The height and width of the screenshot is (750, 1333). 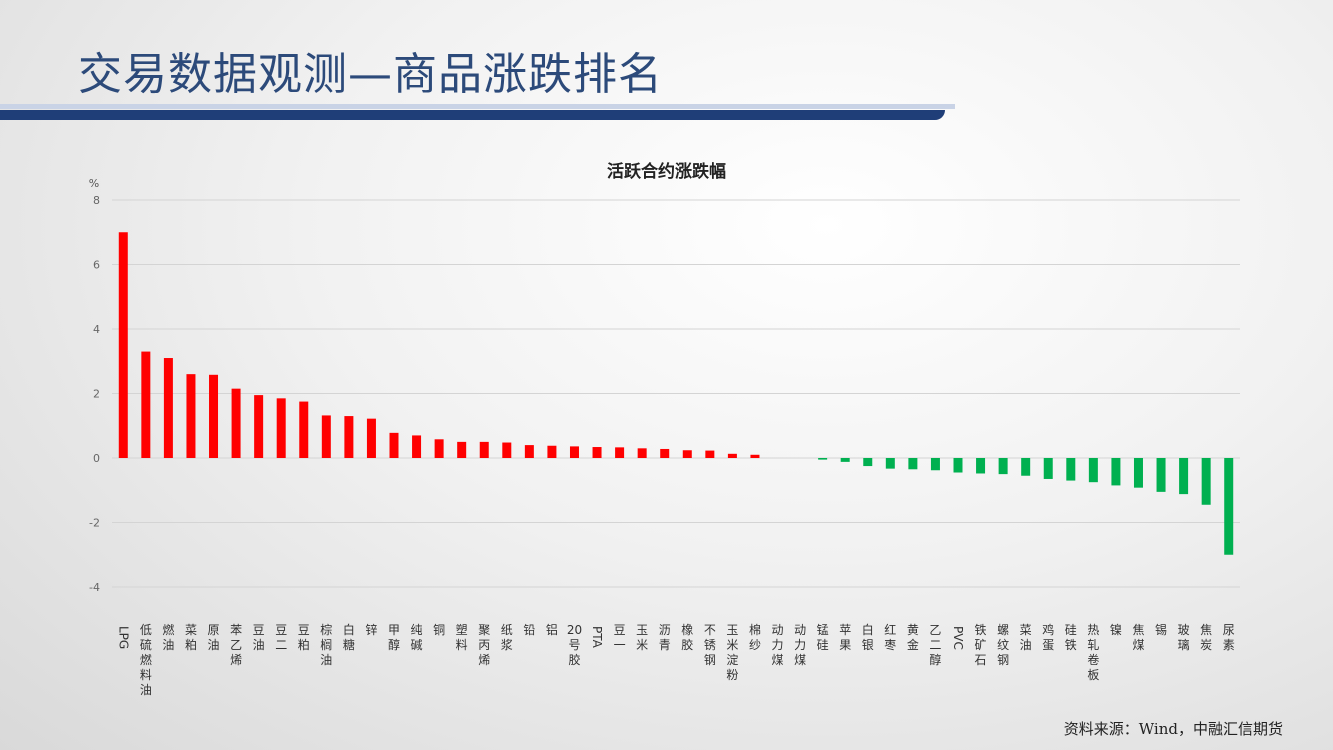 I want to click on y-tick-label: -4, so click(x=94, y=587).